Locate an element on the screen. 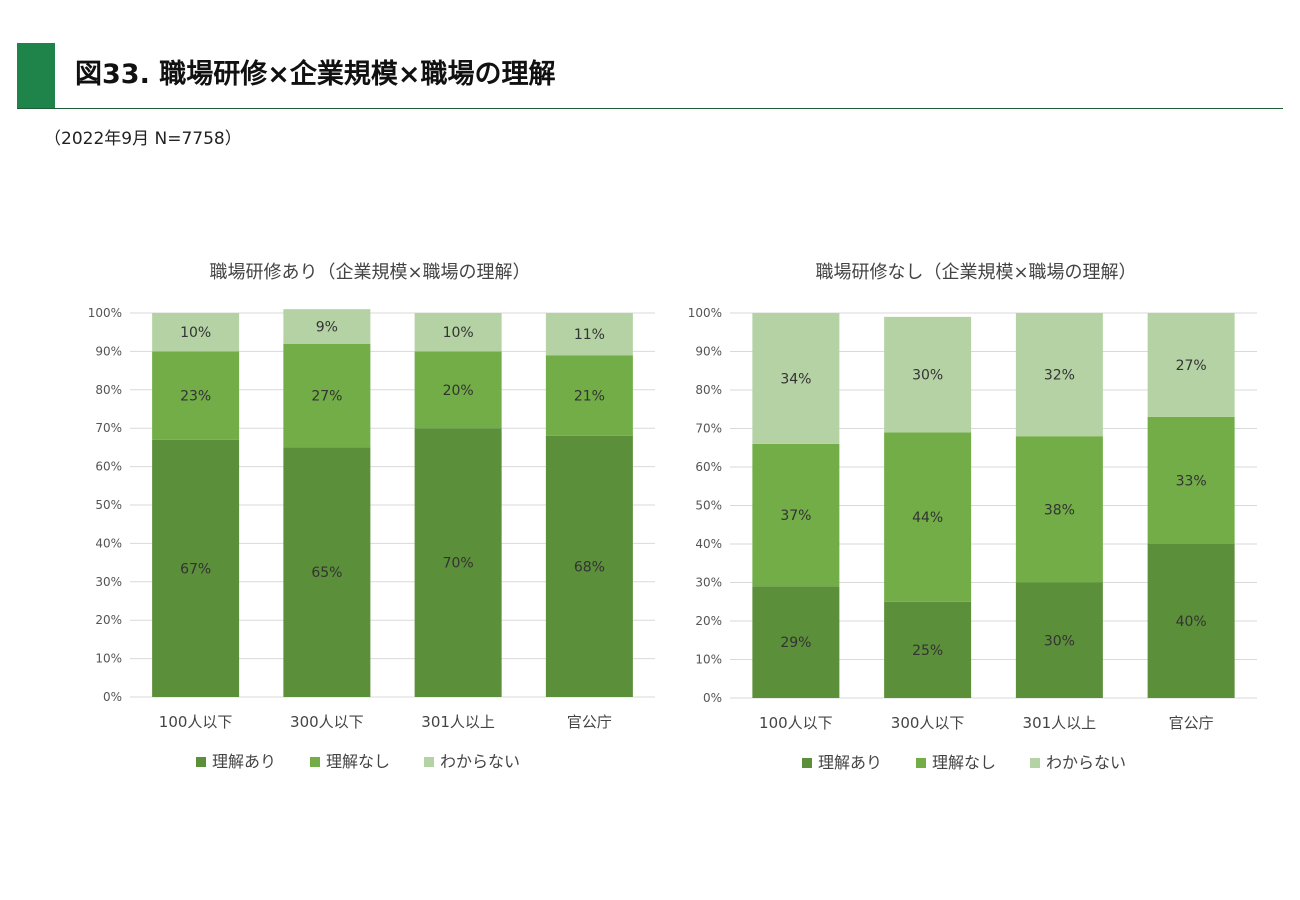 The image size is (1300, 900). data-label: 68% is located at coordinates (589, 567).